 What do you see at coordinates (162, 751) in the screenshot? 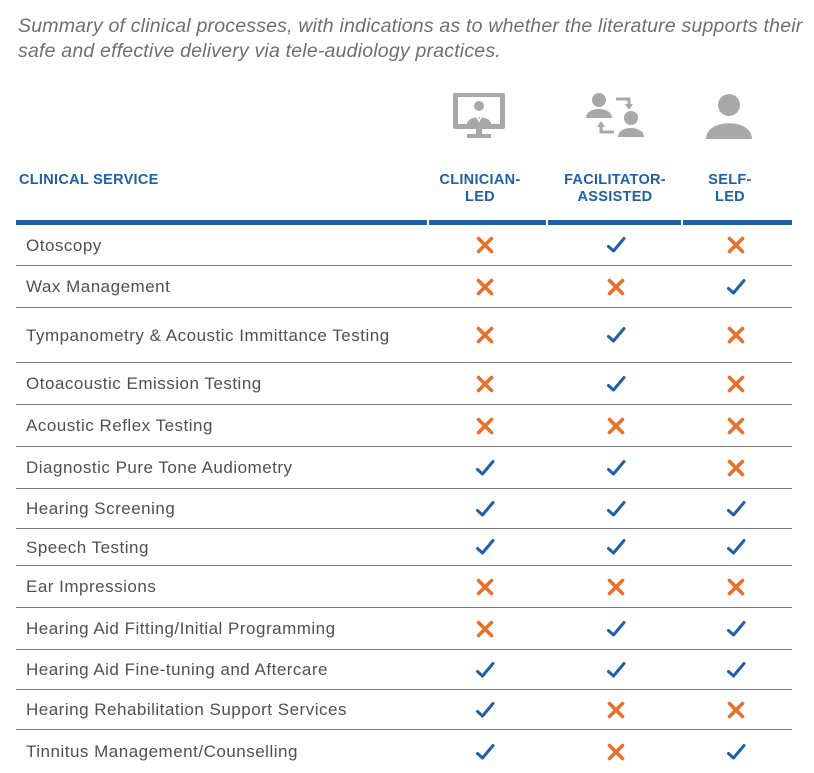
I see `service-name: Tinnitus Management/Counselling` at bounding box center [162, 751].